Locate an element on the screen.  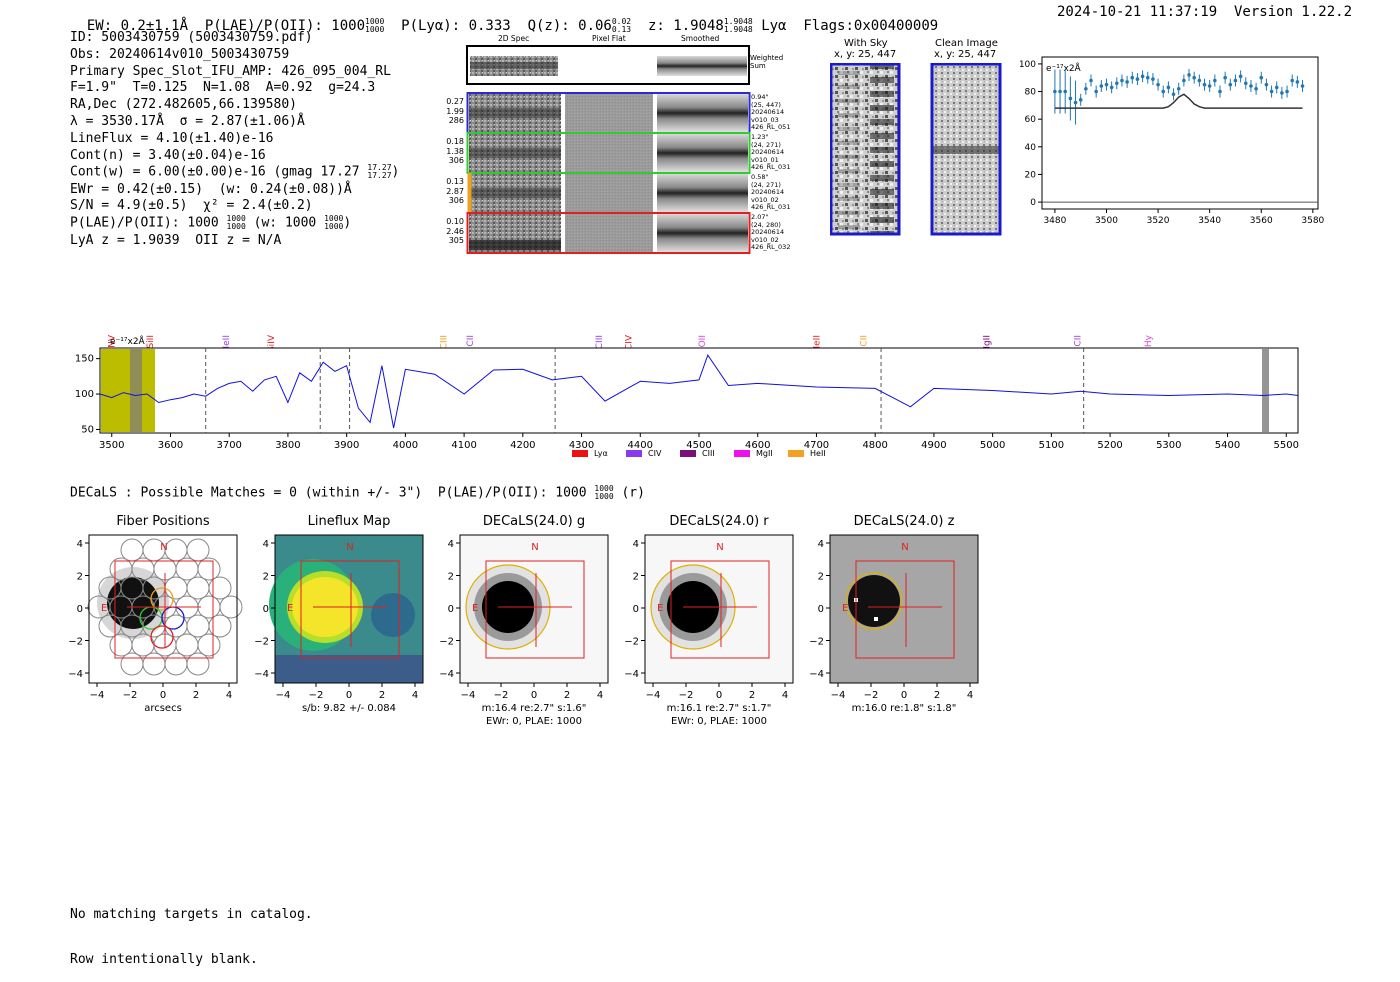
panel-subtitle: EWr: 0, PLAE: 1000 is located at coordinates (534, 721).